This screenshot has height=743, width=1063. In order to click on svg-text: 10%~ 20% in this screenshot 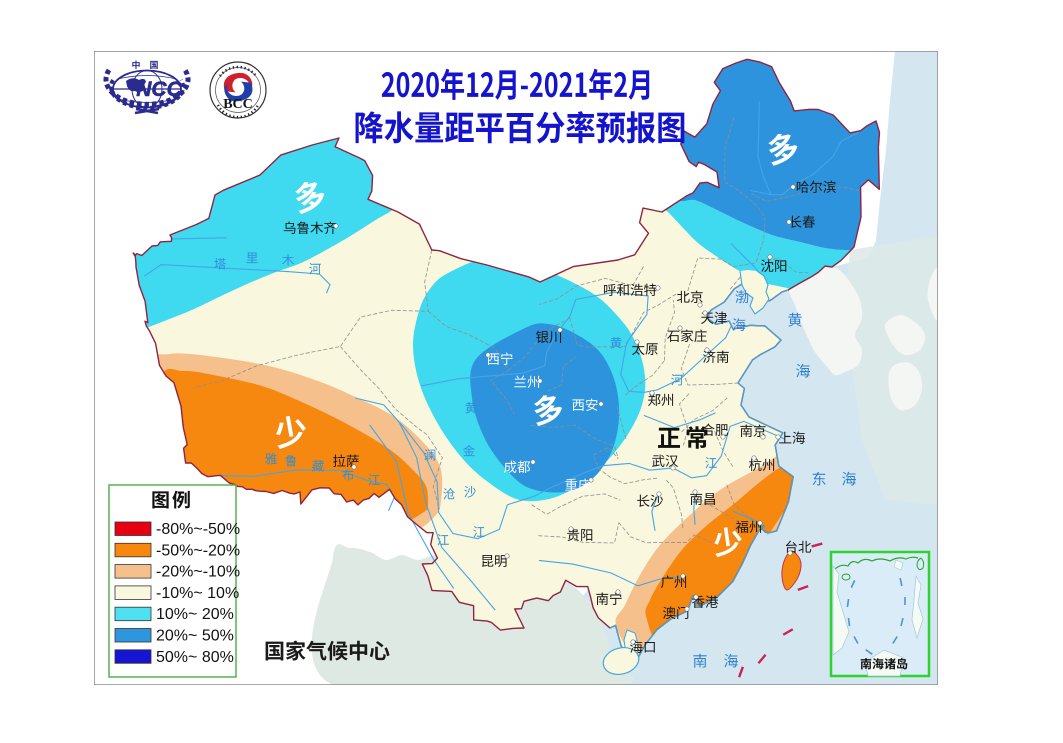, I will do `click(195, 614)`.